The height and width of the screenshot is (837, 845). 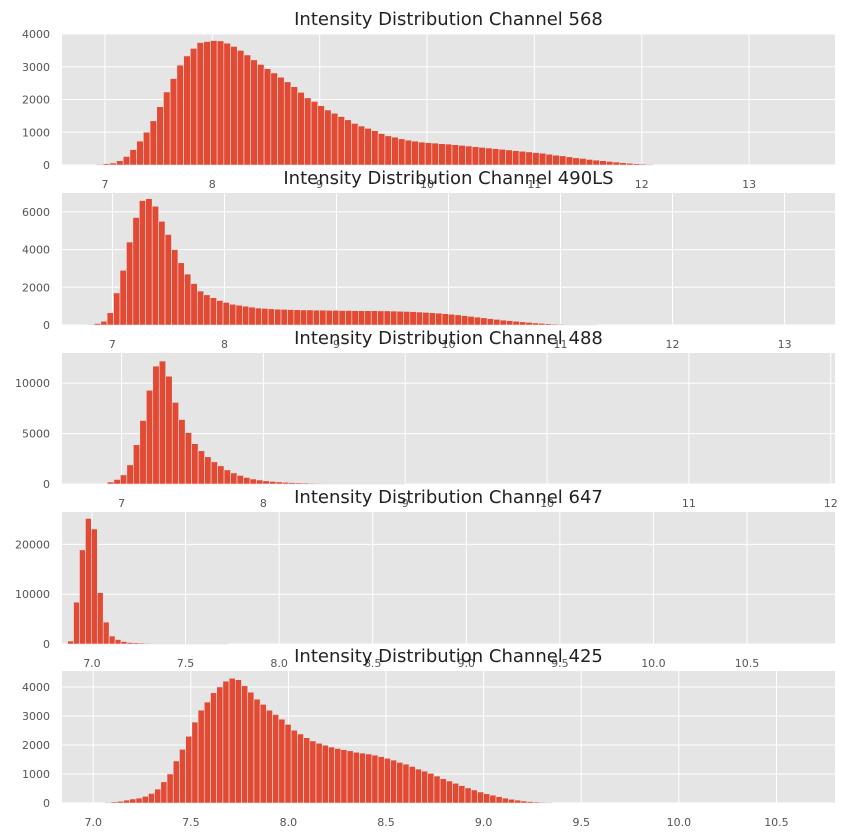 I want to click on x-tick-label: 9, so click(x=336, y=344).